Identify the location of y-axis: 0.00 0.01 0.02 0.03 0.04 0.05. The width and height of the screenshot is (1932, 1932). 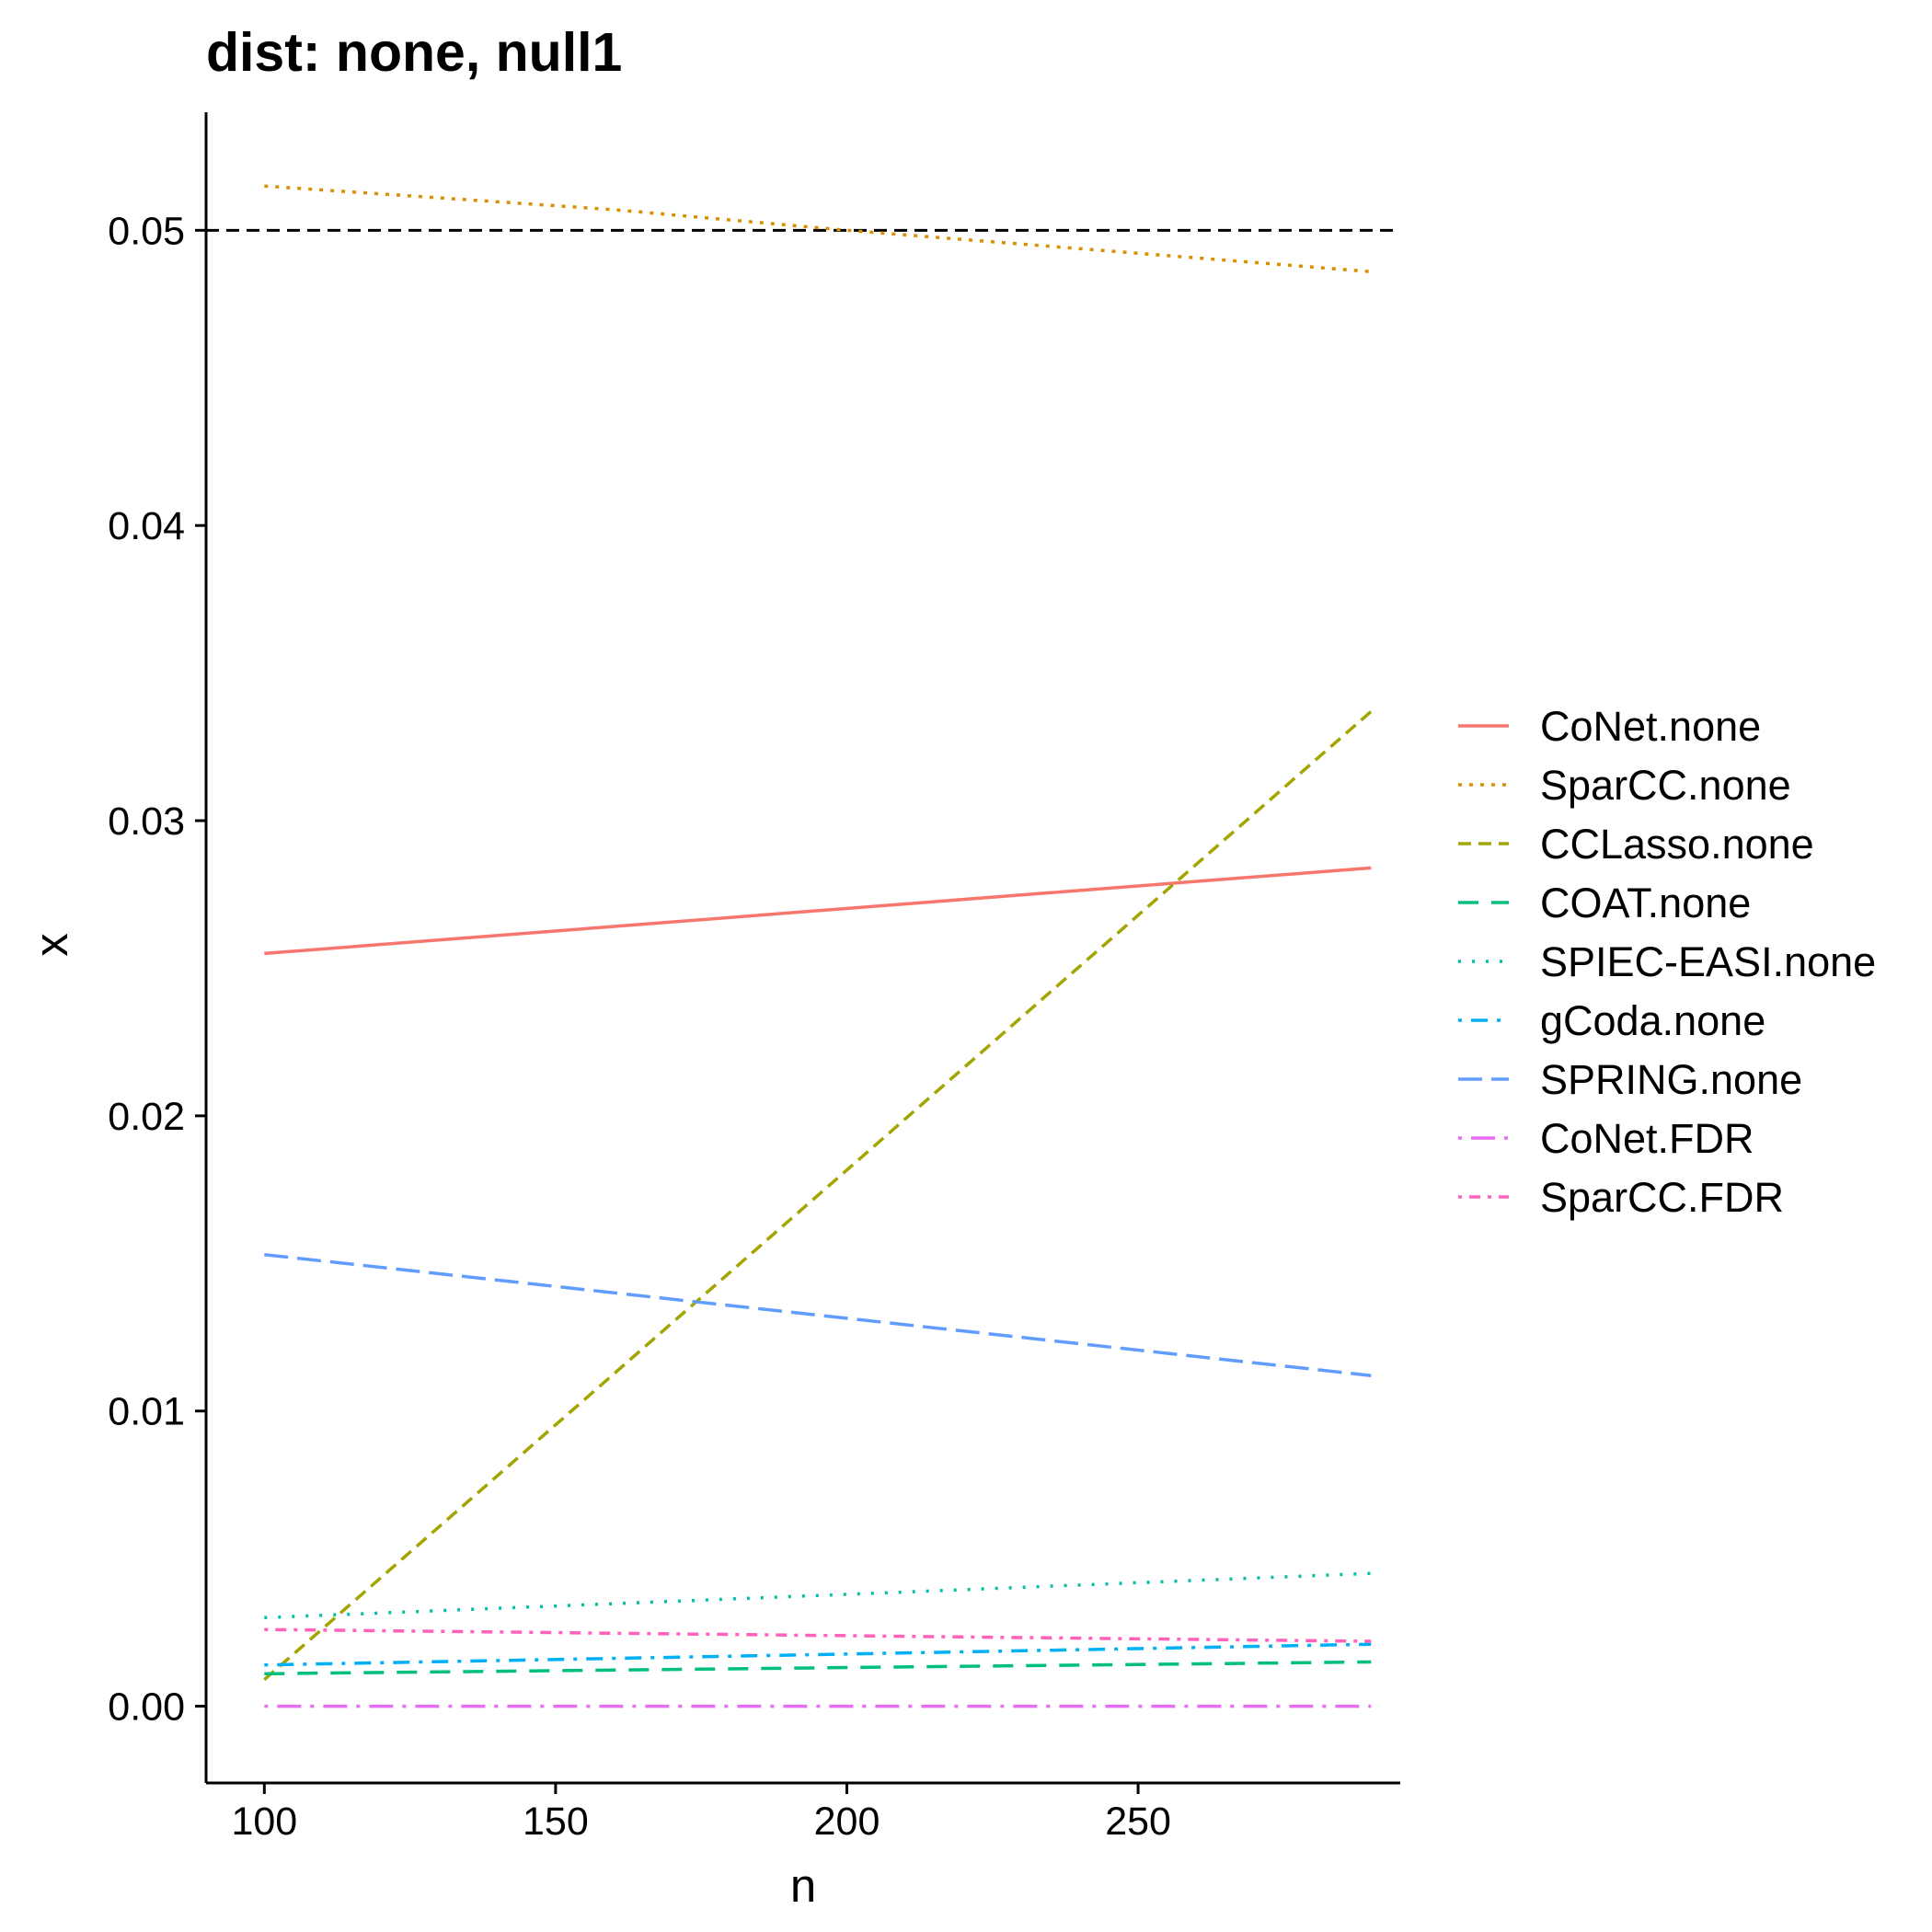
(158, 947).